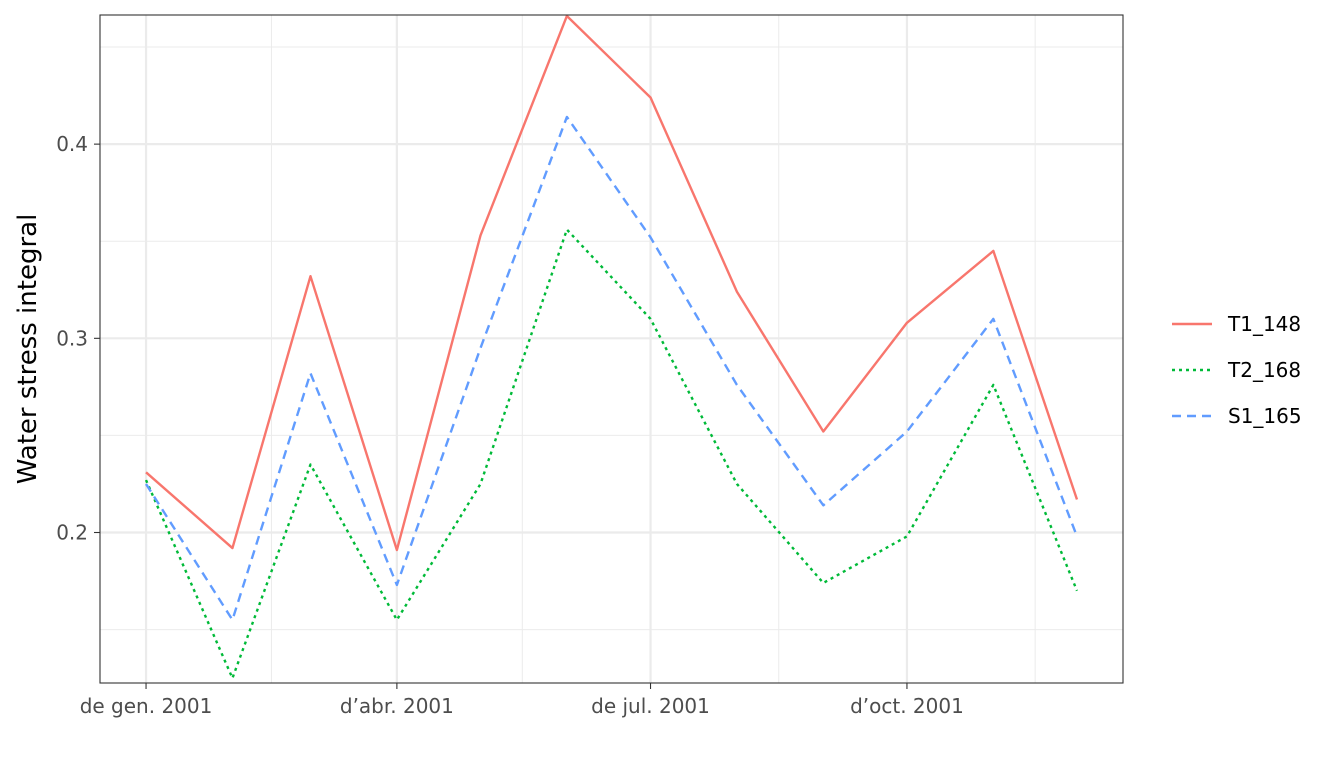 Image resolution: width=1344 pixels, height=768 pixels. Describe the element at coordinates (1264, 370) in the screenshot. I see `legend-label-t2-168: T2_168` at that location.